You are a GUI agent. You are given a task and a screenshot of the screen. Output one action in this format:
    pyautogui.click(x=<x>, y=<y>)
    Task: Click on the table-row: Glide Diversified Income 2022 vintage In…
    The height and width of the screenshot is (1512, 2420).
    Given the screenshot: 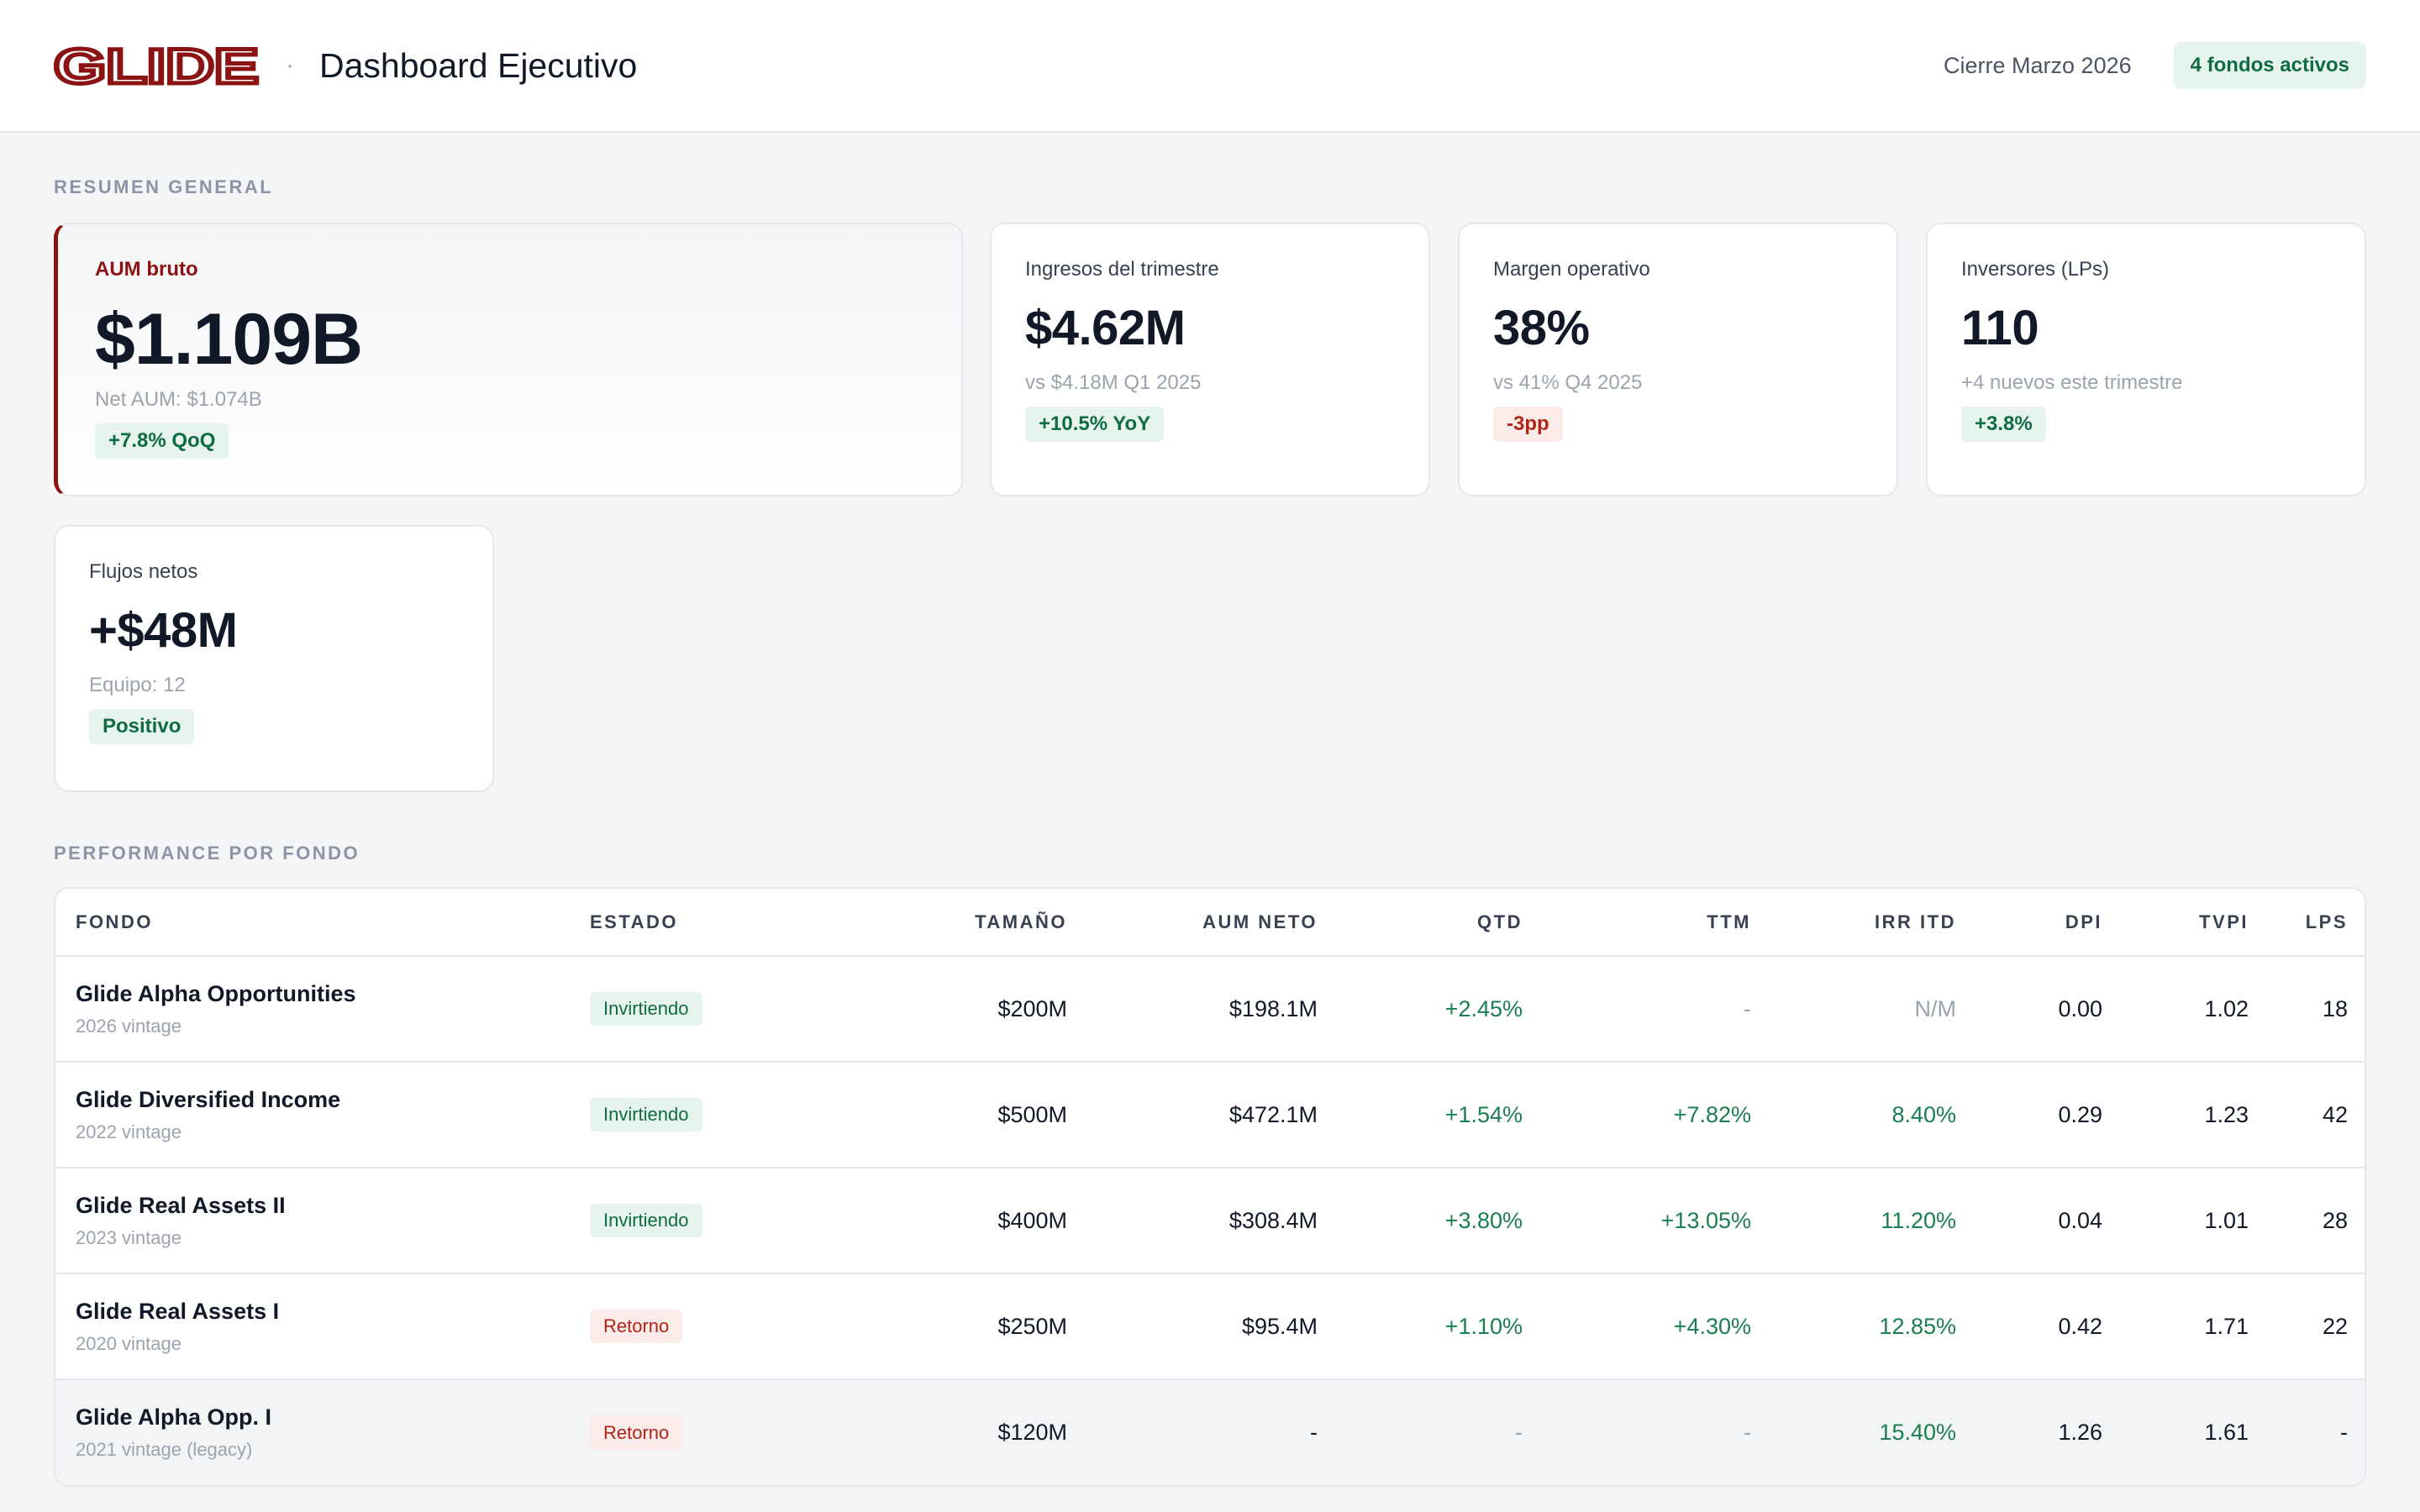 What is the action you would take?
    pyautogui.click(x=1210, y=1115)
    